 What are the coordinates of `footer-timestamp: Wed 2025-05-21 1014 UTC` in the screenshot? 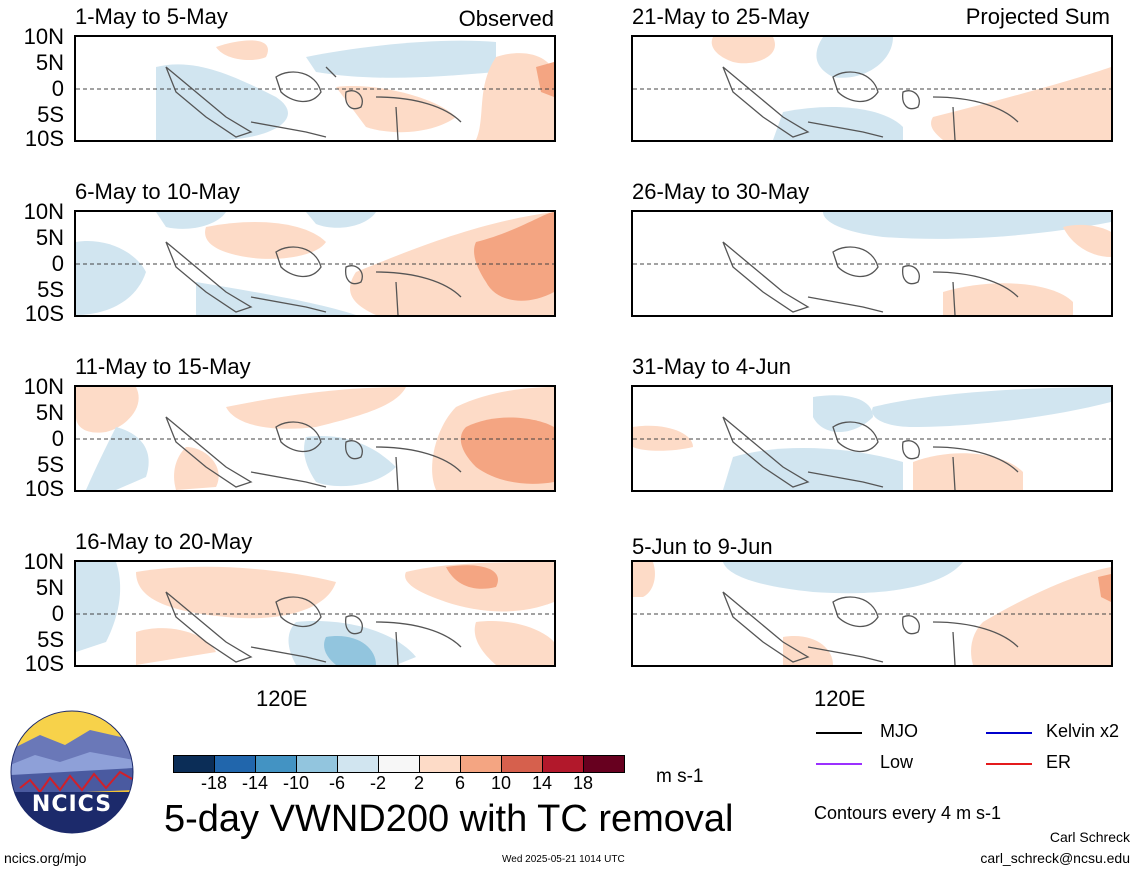 It's located at (563, 859).